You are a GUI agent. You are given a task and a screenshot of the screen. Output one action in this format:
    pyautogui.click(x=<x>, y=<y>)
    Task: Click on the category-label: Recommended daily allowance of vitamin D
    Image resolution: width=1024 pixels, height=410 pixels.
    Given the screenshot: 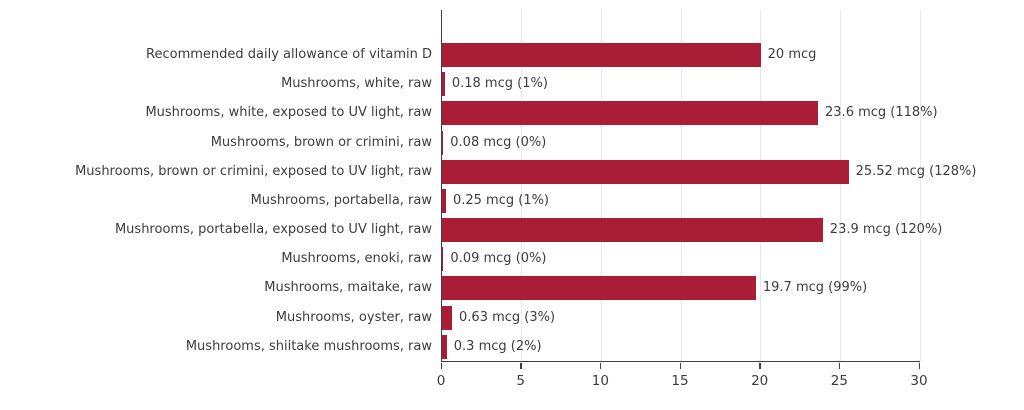 What is the action you would take?
    pyautogui.click(x=289, y=54)
    